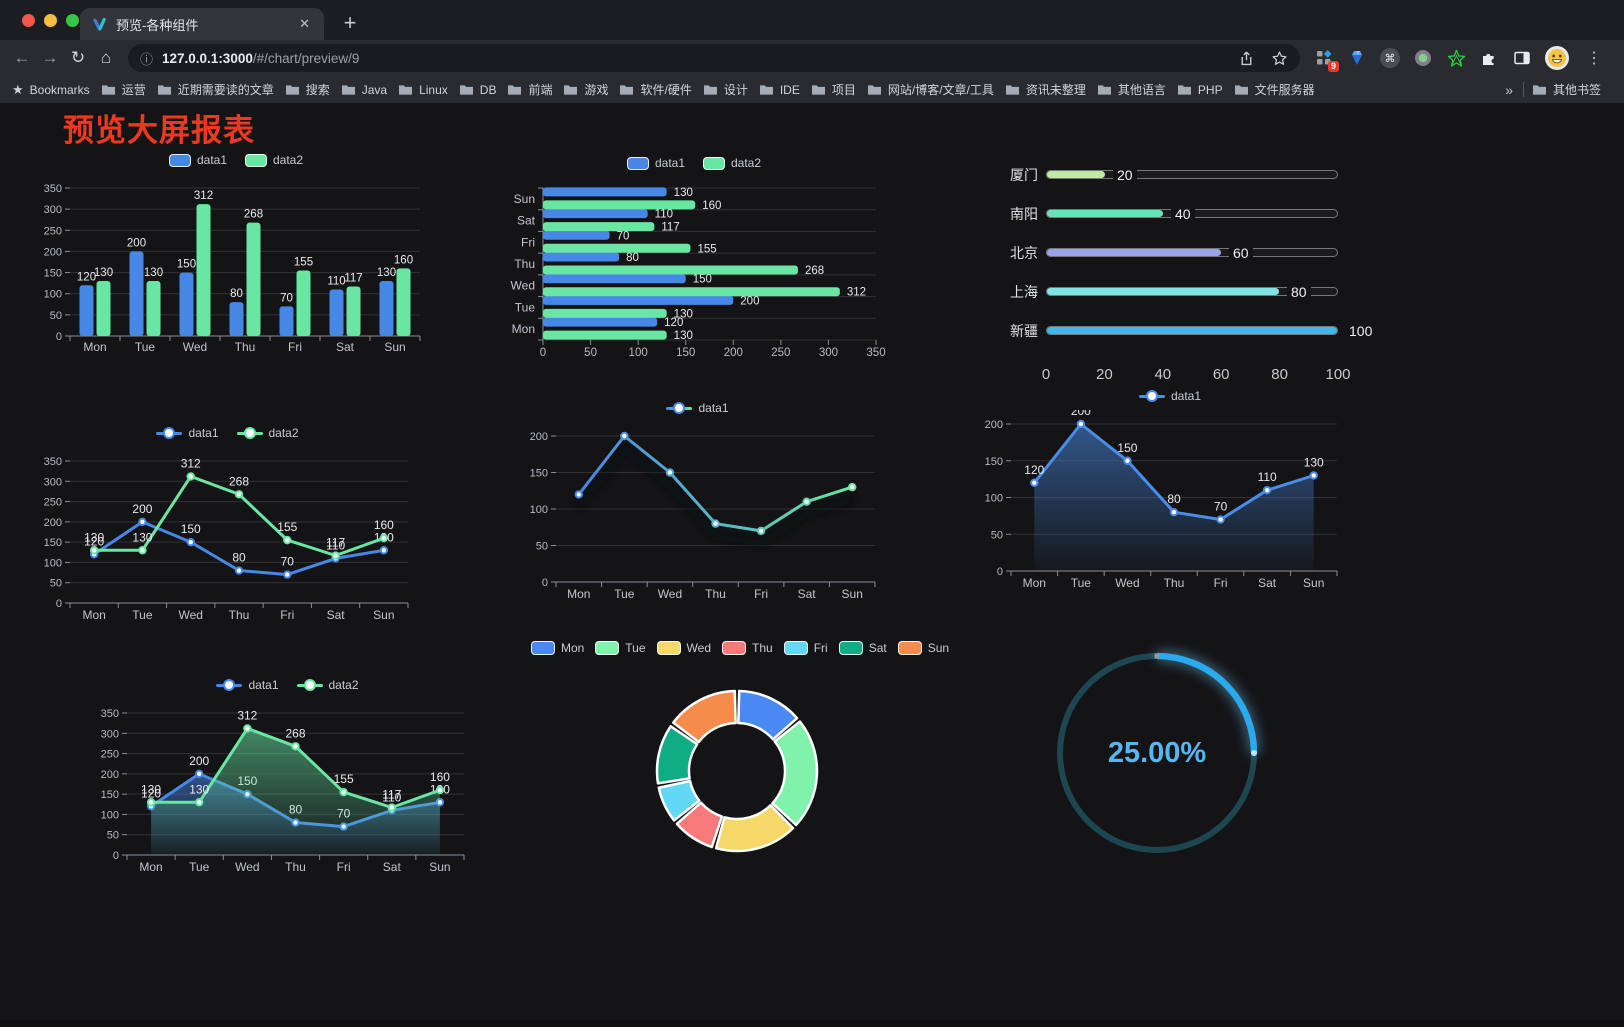 The height and width of the screenshot is (1027, 1624). I want to click on bookmark-folder-item: 软件/硬件, so click(655, 89).